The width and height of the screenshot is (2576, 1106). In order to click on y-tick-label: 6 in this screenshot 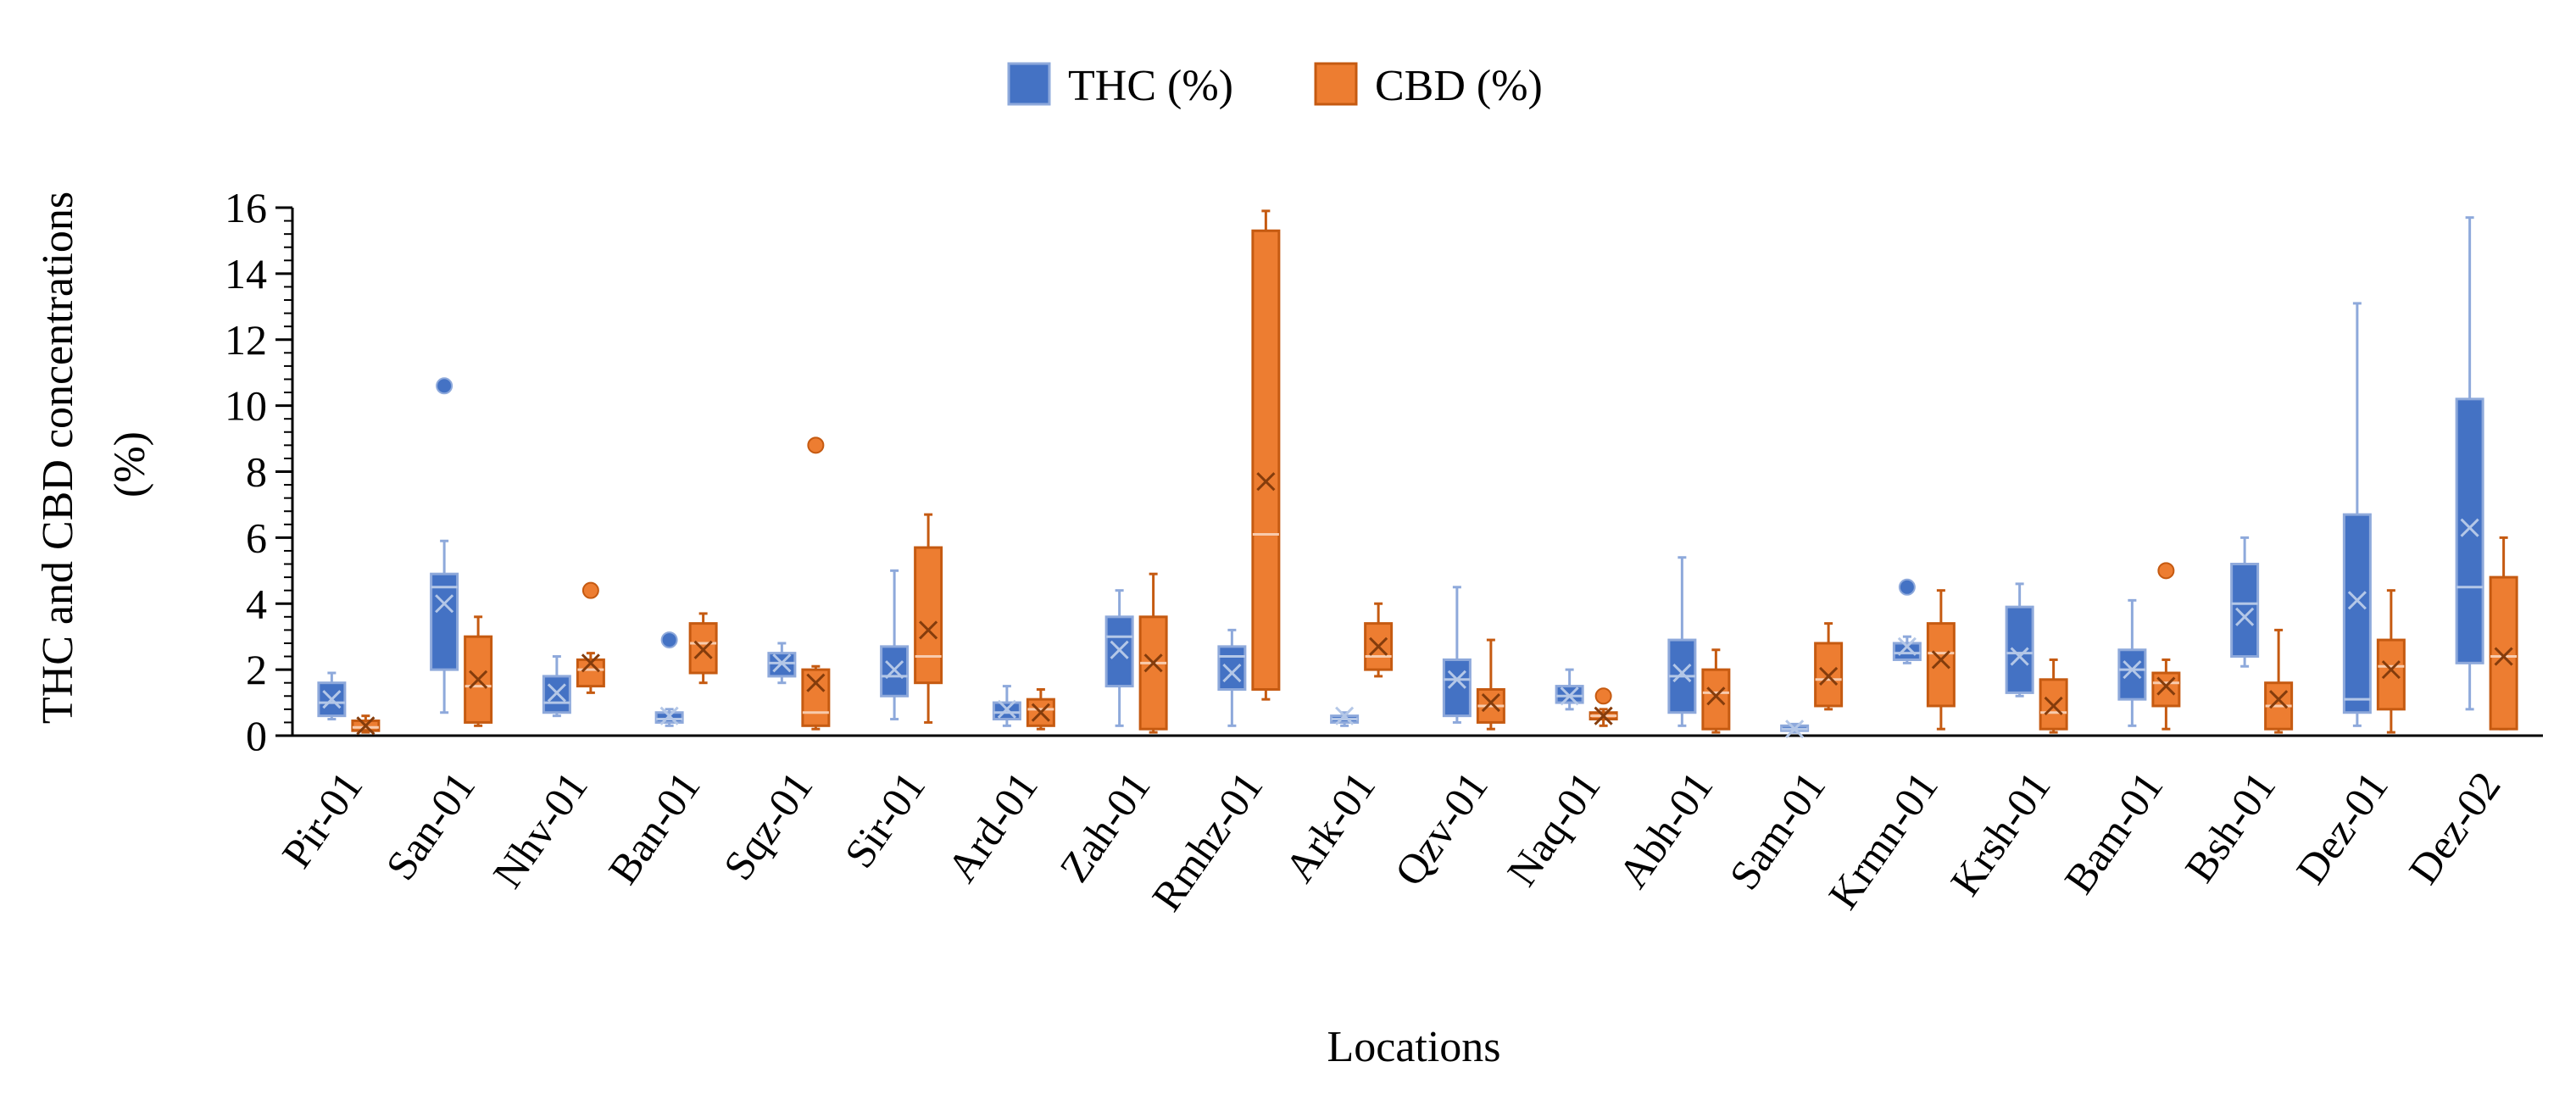, I will do `click(256, 537)`.